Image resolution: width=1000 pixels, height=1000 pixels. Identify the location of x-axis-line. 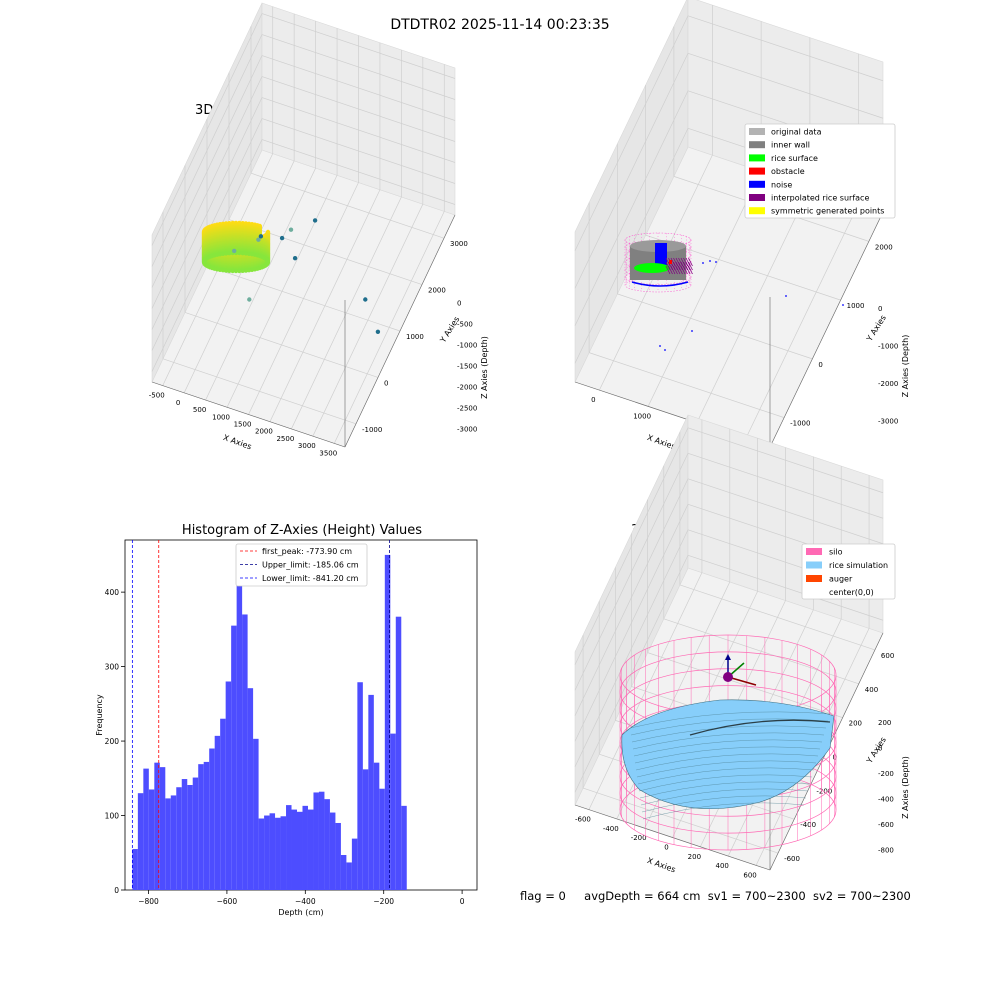
(248, 414).